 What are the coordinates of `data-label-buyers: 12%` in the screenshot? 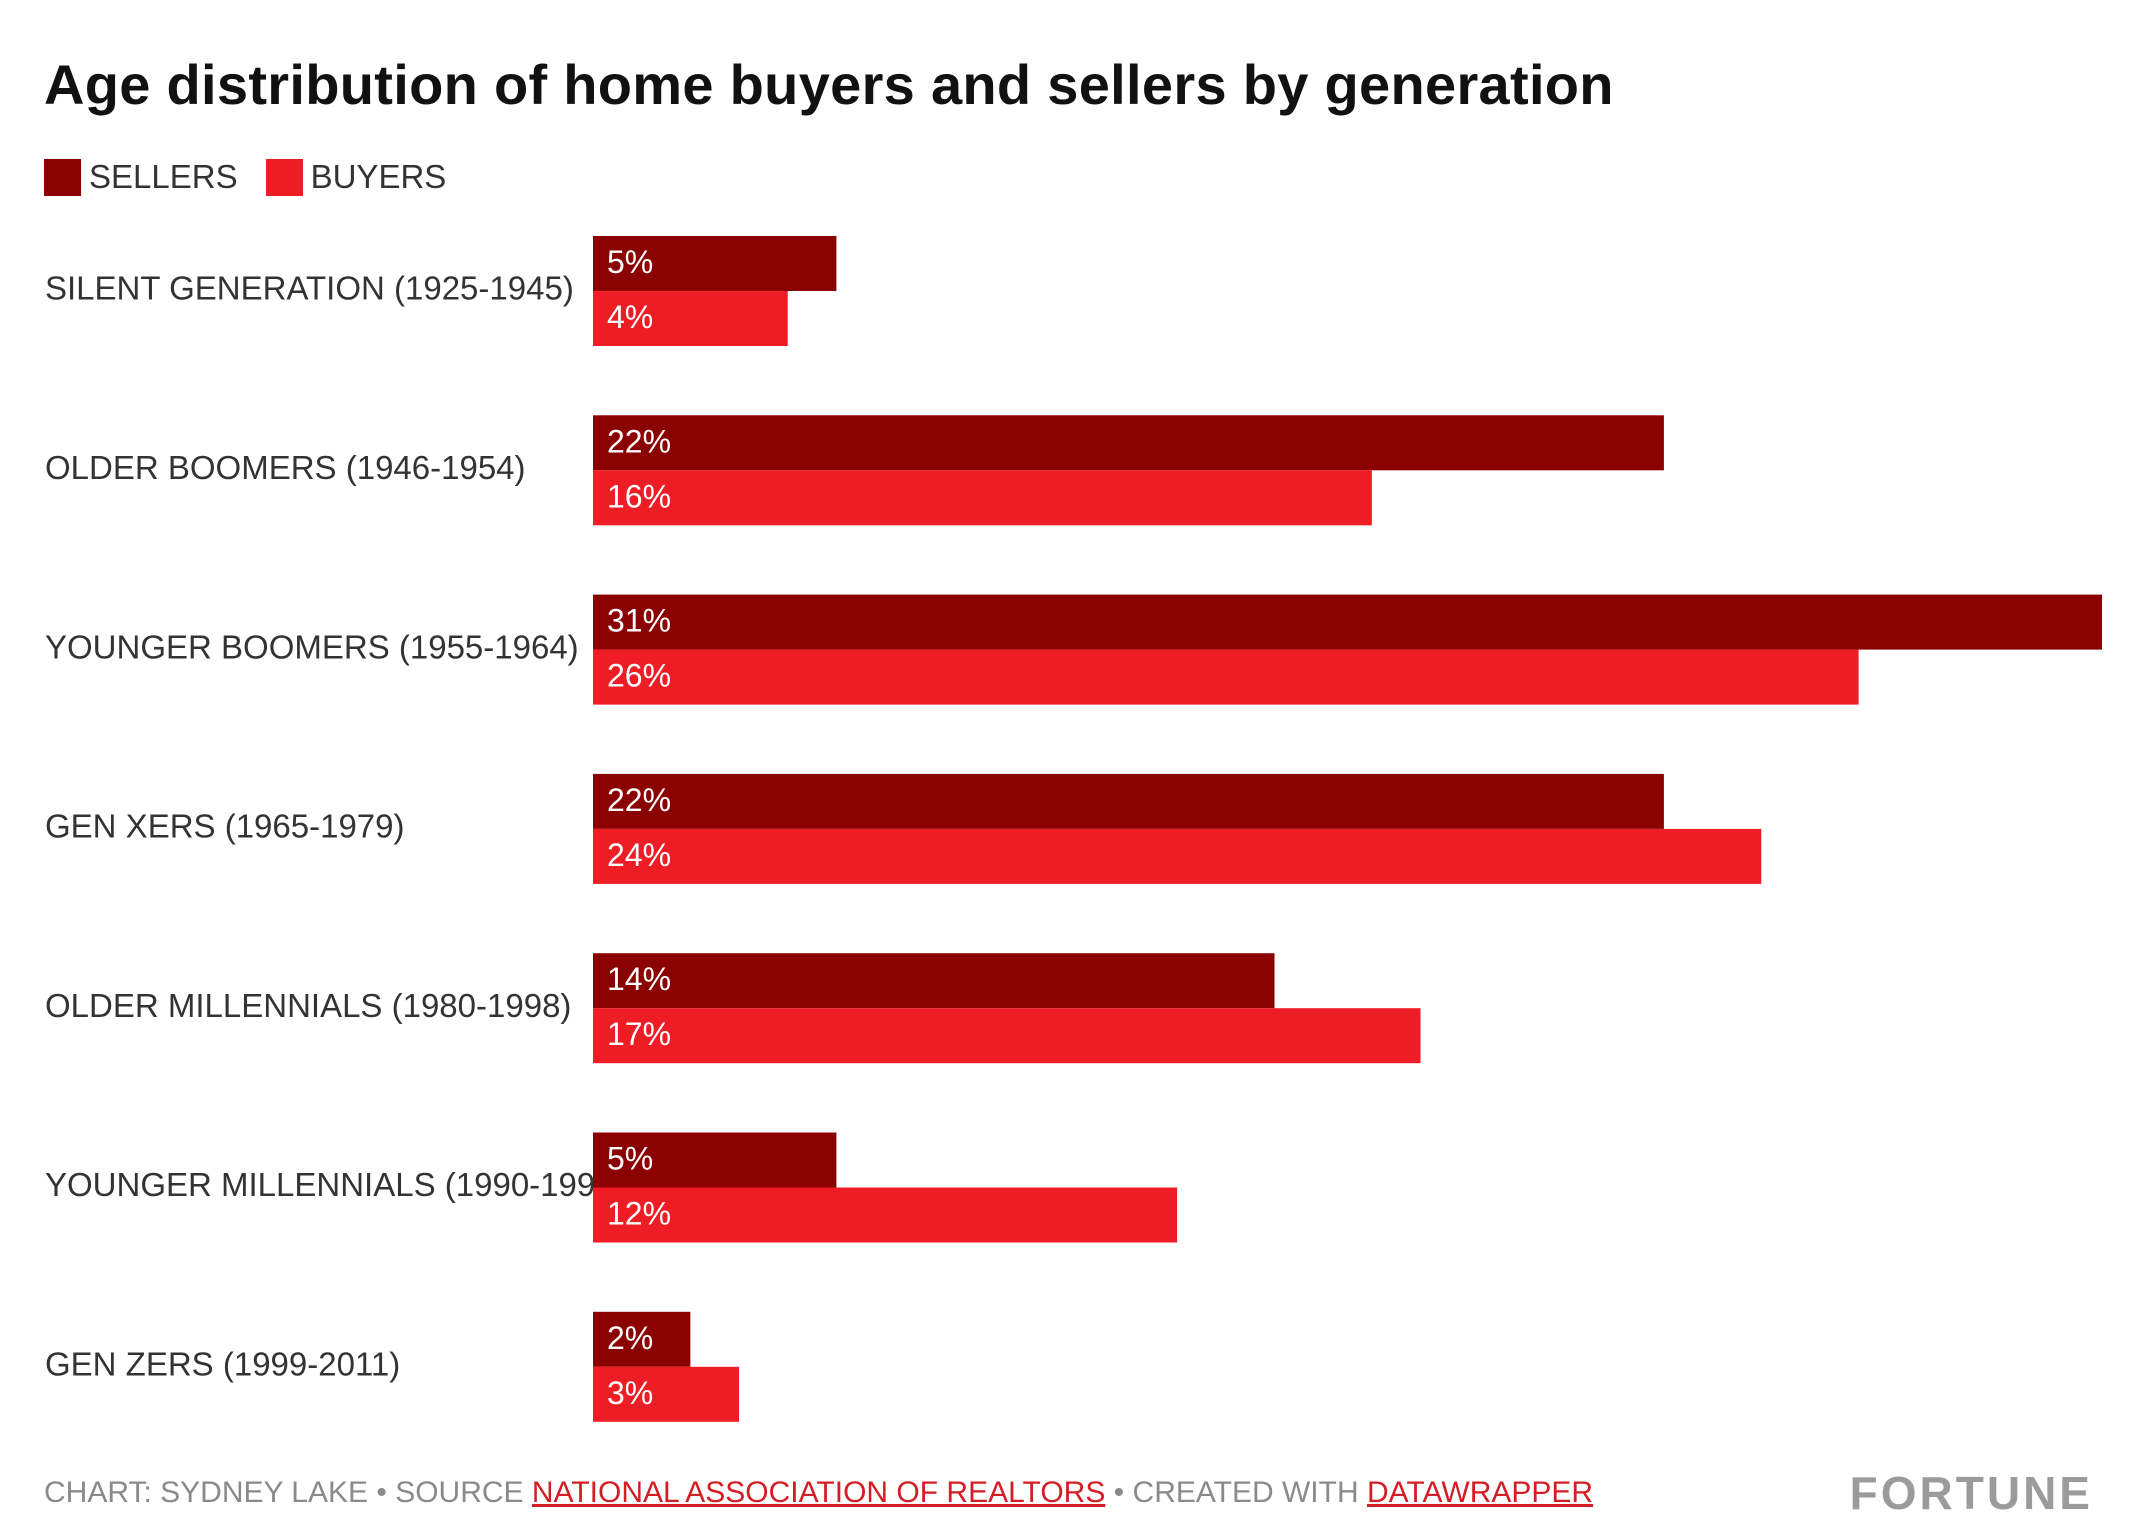 It's located at (639, 1213).